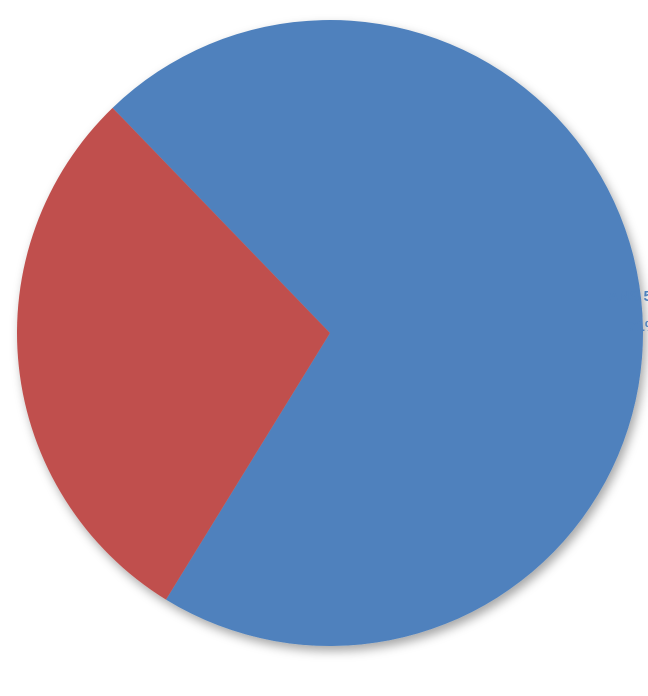 The image size is (648, 696). What do you see at coordinates (628, 311) in the screenshot?
I see `pie-data-labels: ANS 5 mn 71%` at bounding box center [628, 311].